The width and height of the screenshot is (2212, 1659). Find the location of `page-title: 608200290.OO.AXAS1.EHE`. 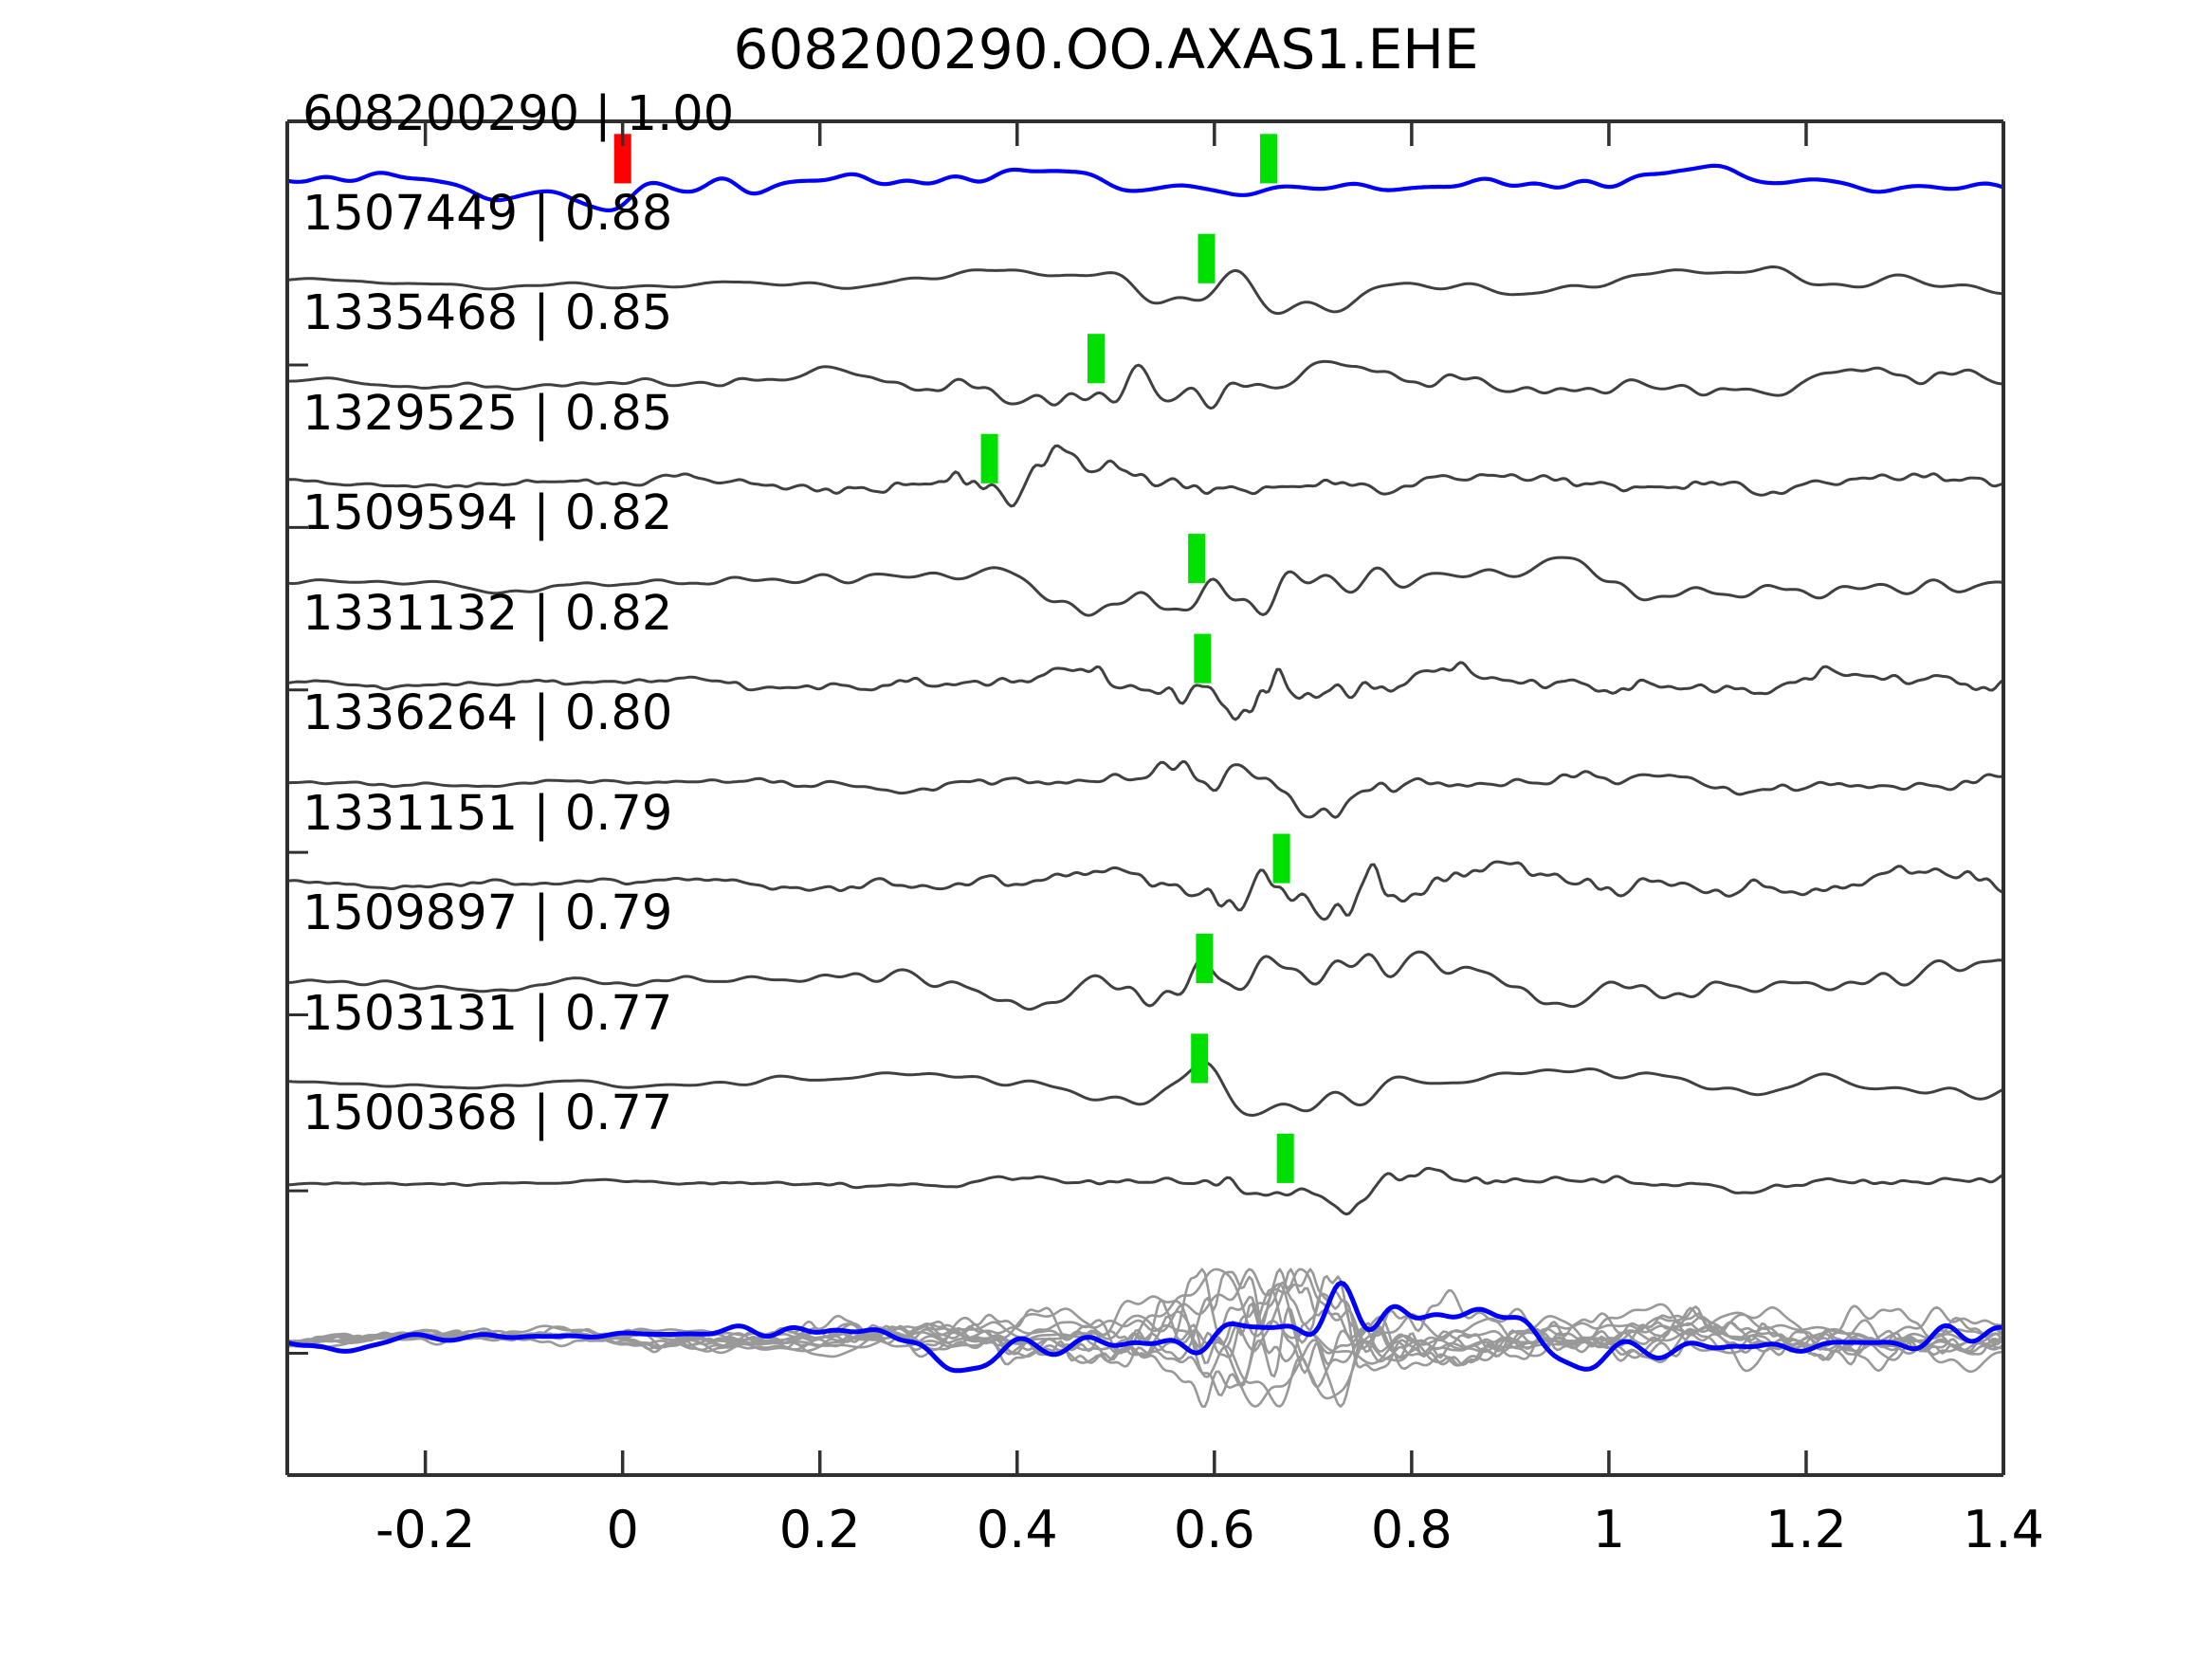

page-title: 608200290.OO.AXAS1.EHE is located at coordinates (1106, 49).